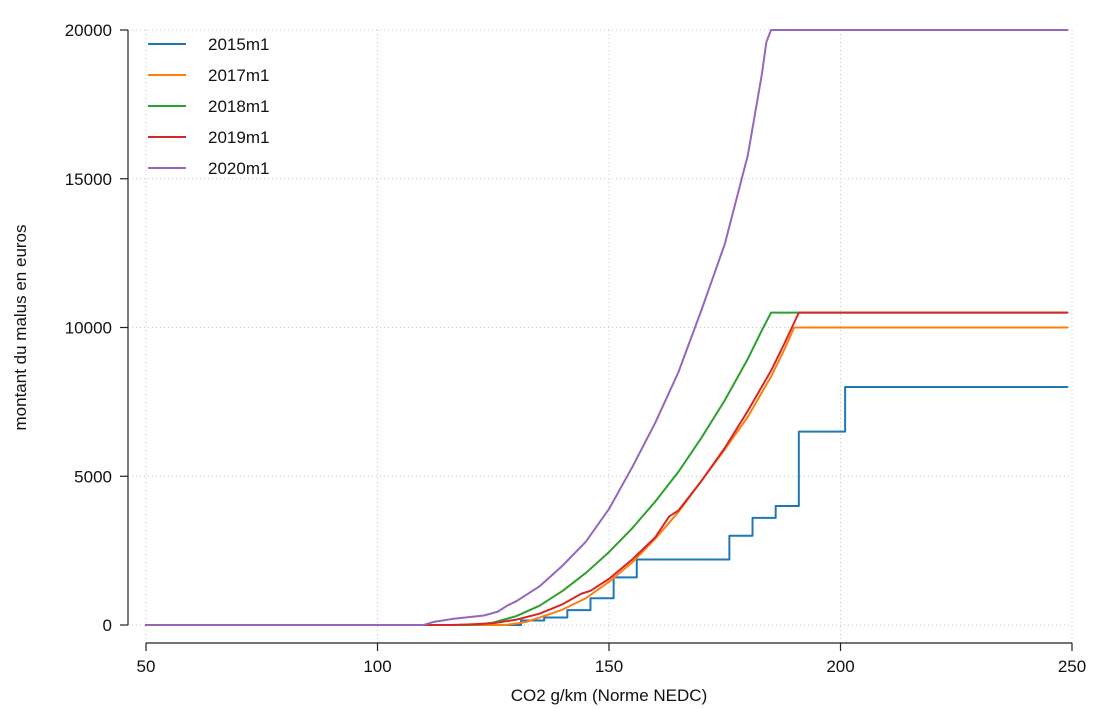  What do you see at coordinates (146, 666) in the screenshot?
I see `x-tick-label: 50` at bounding box center [146, 666].